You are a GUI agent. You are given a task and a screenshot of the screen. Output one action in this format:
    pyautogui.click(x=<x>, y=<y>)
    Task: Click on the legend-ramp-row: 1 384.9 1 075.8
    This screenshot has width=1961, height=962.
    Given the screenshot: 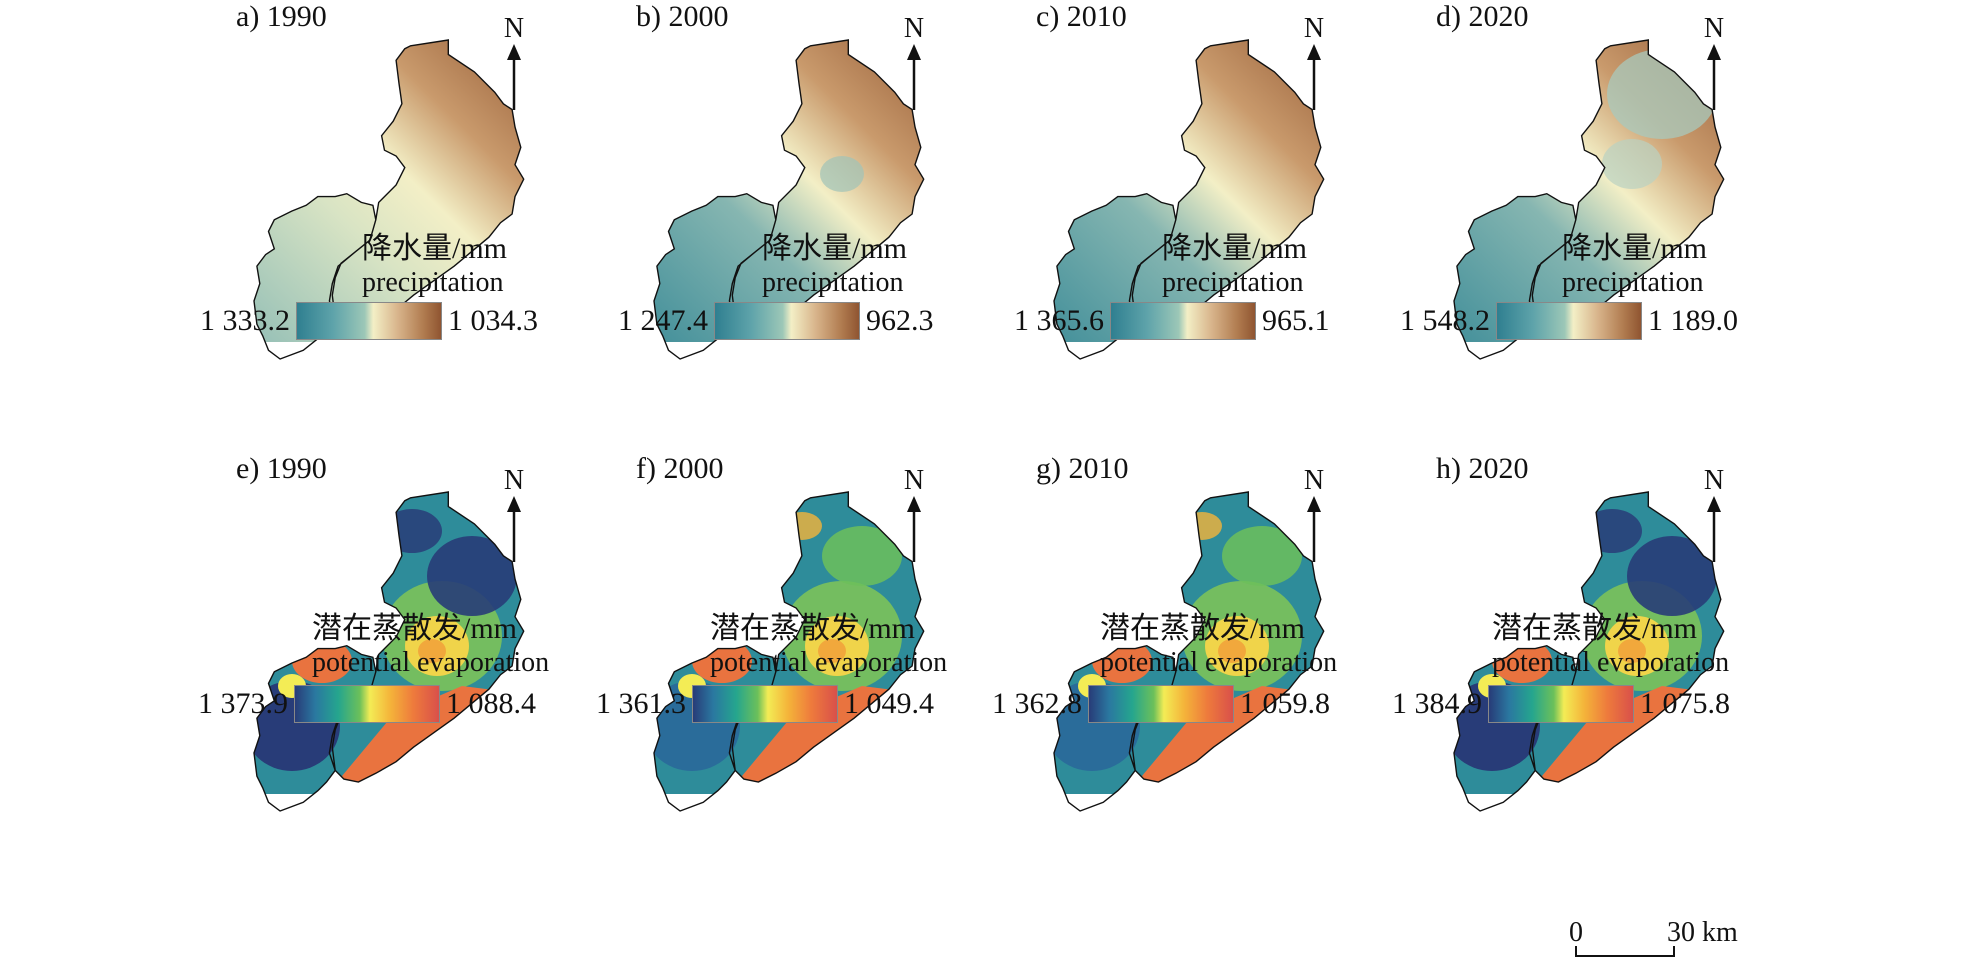 What is the action you would take?
    pyautogui.click(x=1561, y=704)
    